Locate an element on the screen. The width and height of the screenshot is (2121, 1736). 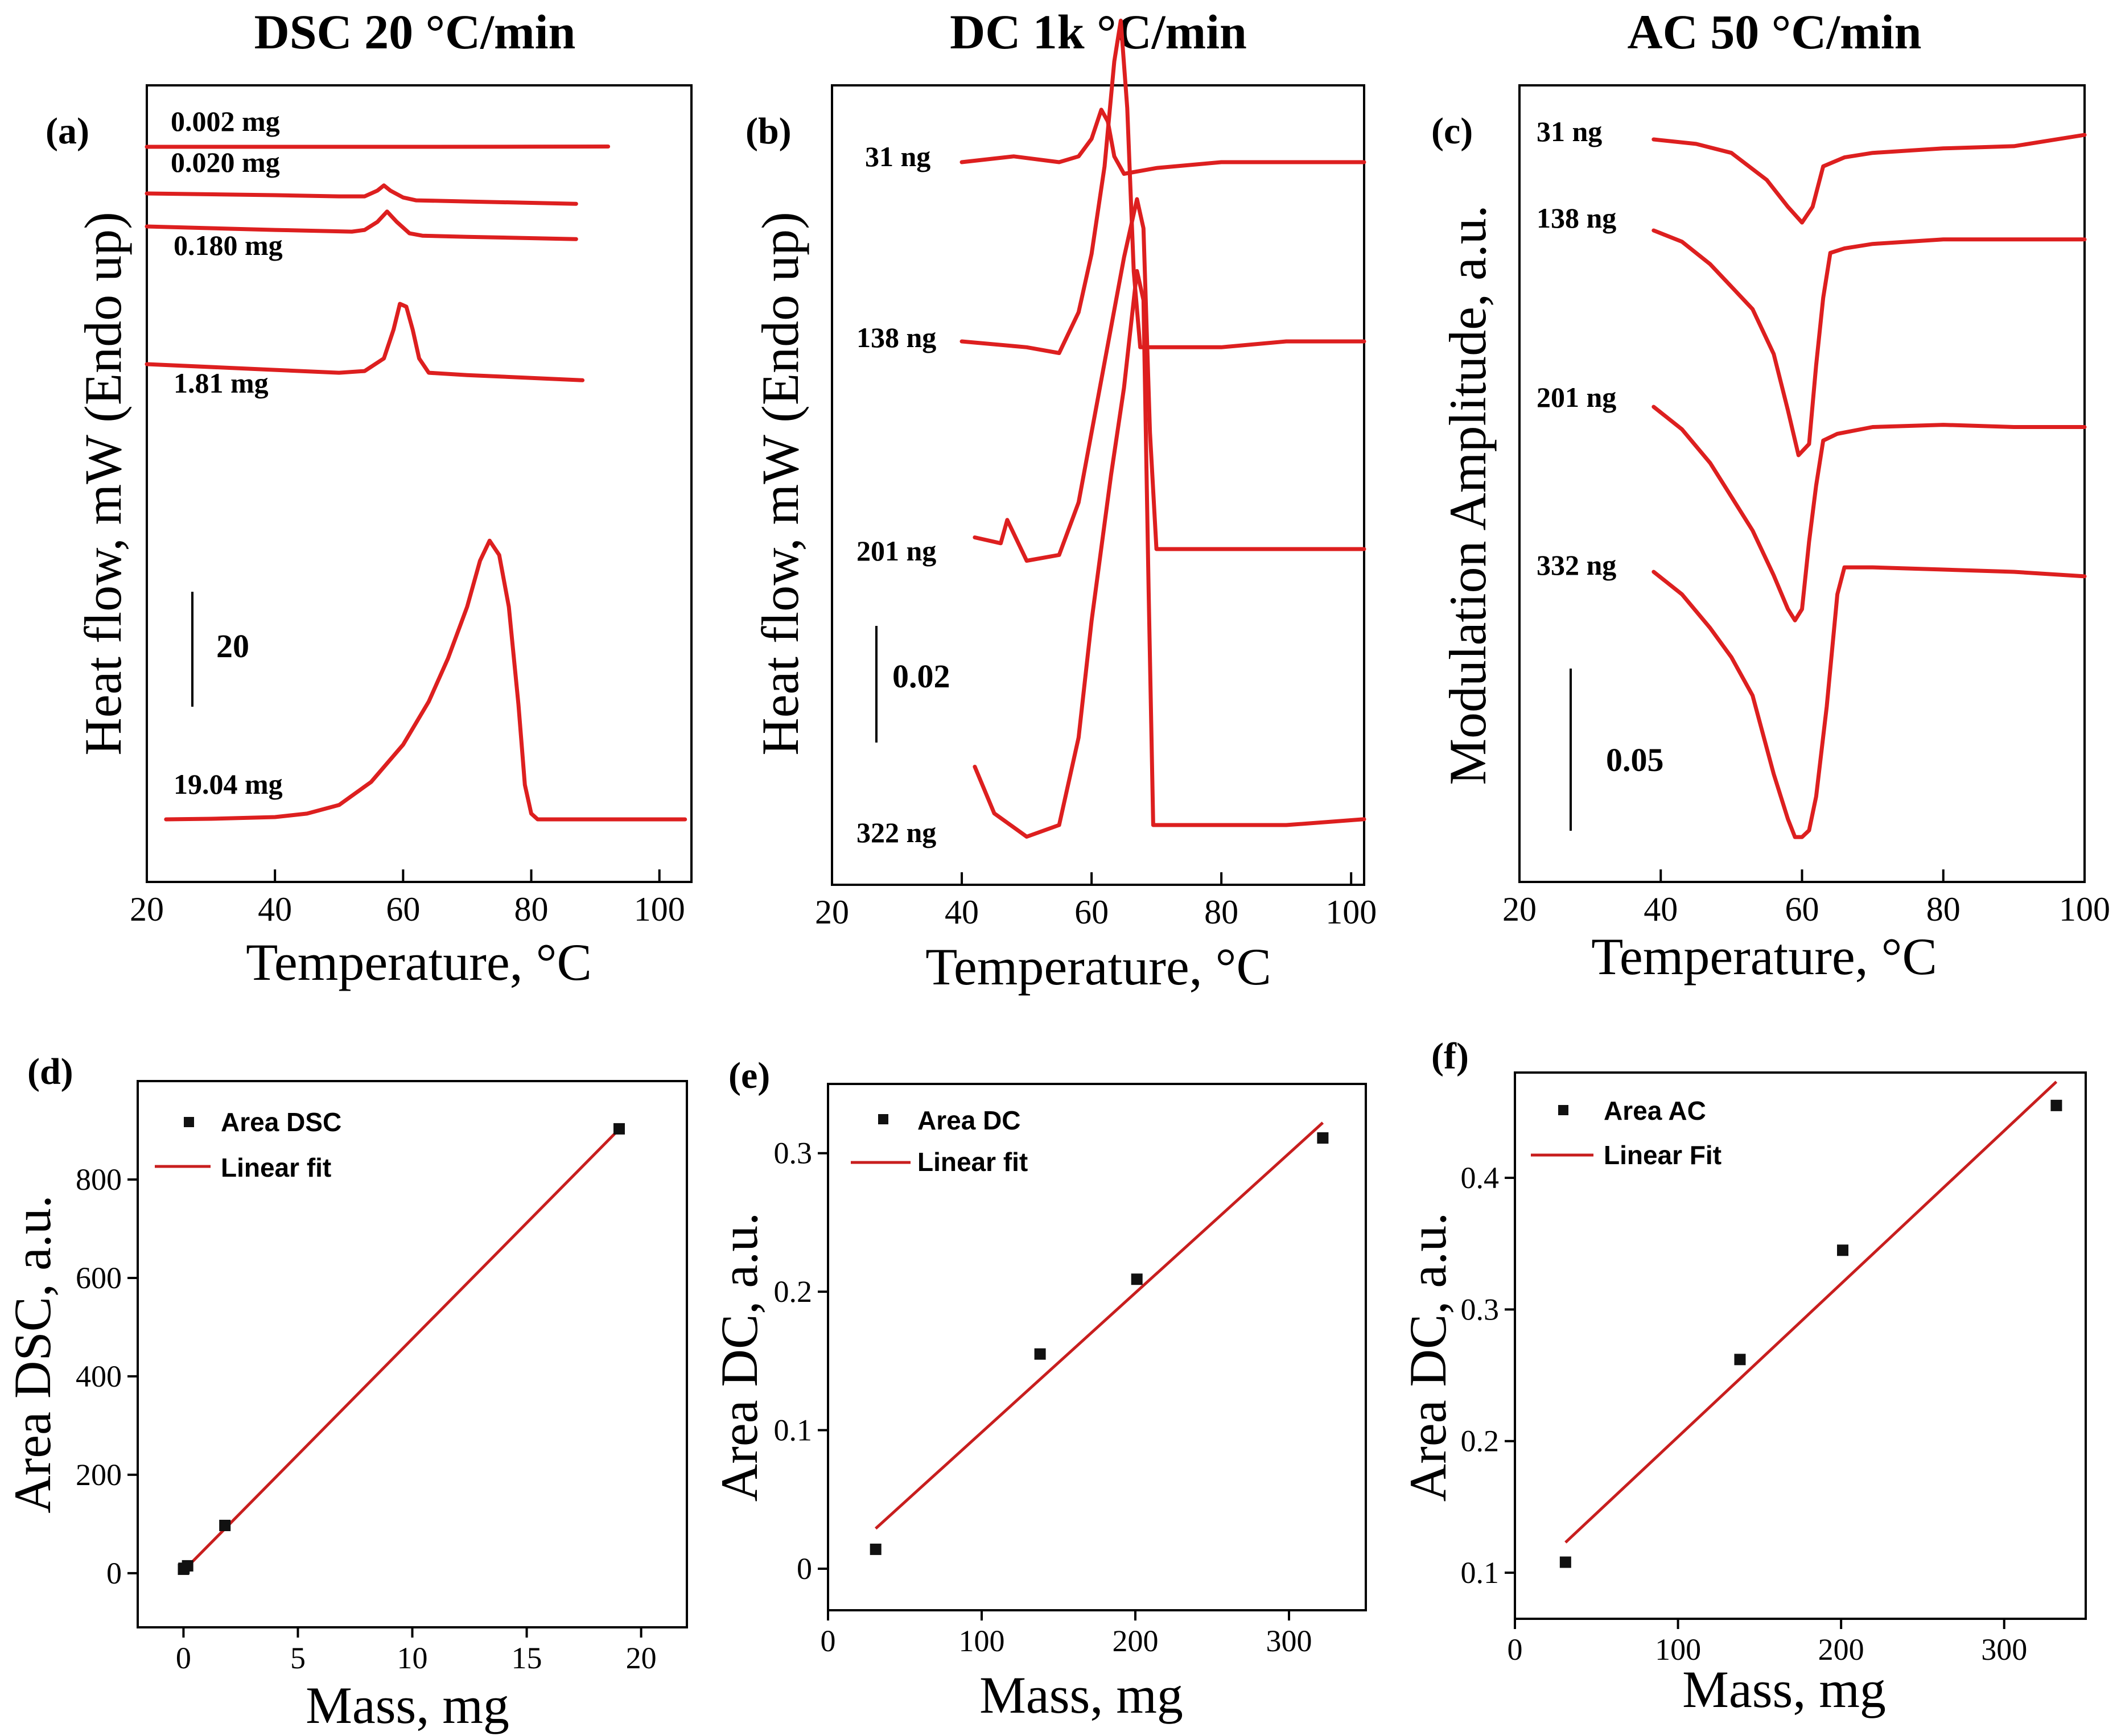
d-ytick-label-0: 0 is located at coordinates (114, 1573).